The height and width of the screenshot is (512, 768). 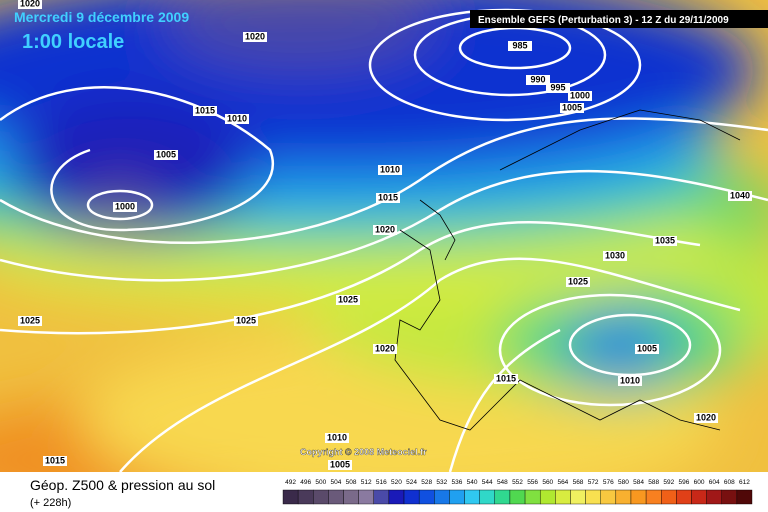 What do you see at coordinates (396, 482) in the screenshot?
I see `legend-label: 520` at bounding box center [396, 482].